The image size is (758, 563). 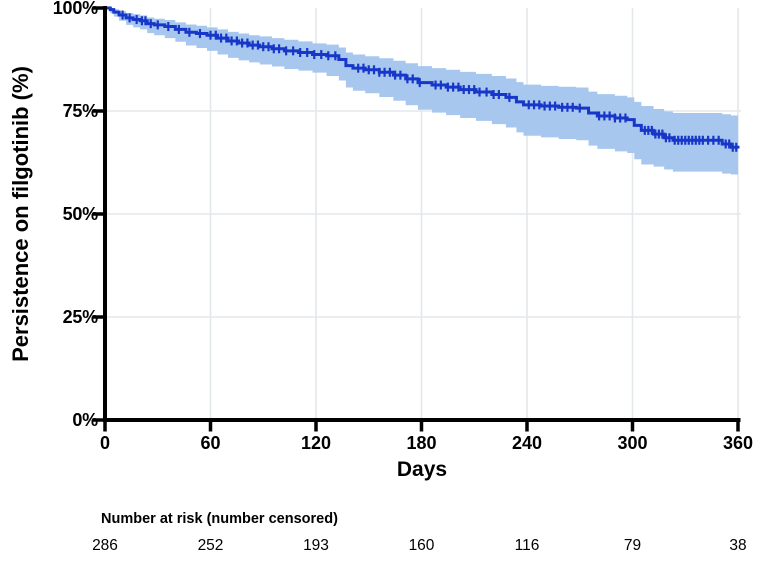 I want to click on risk-count: 193, so click(x=316, y=545).